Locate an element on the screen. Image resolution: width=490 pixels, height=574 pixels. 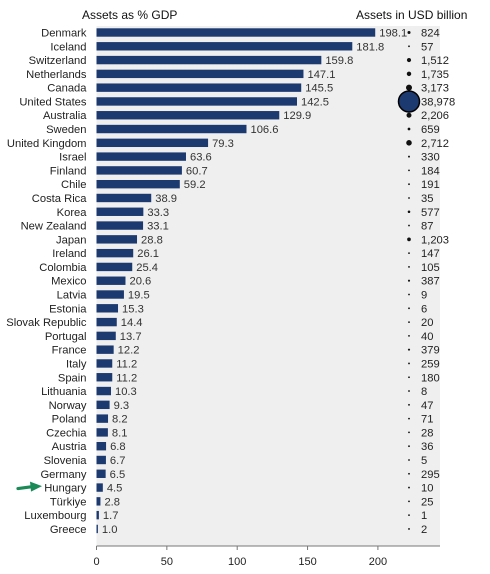
asset-label: 330 is located at coordinates (430, 158).